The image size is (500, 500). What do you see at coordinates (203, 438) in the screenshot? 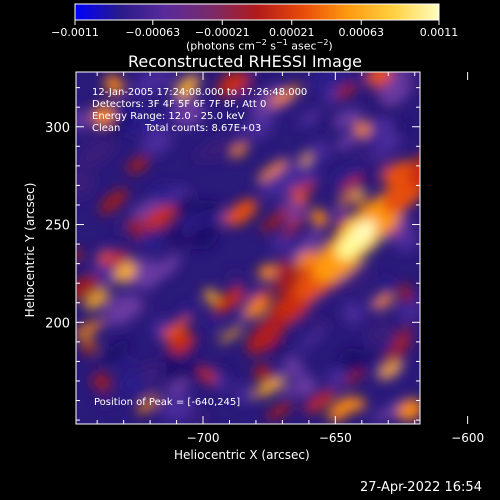
I see `x-tick-label: −700` at bounding box center [203, 438].